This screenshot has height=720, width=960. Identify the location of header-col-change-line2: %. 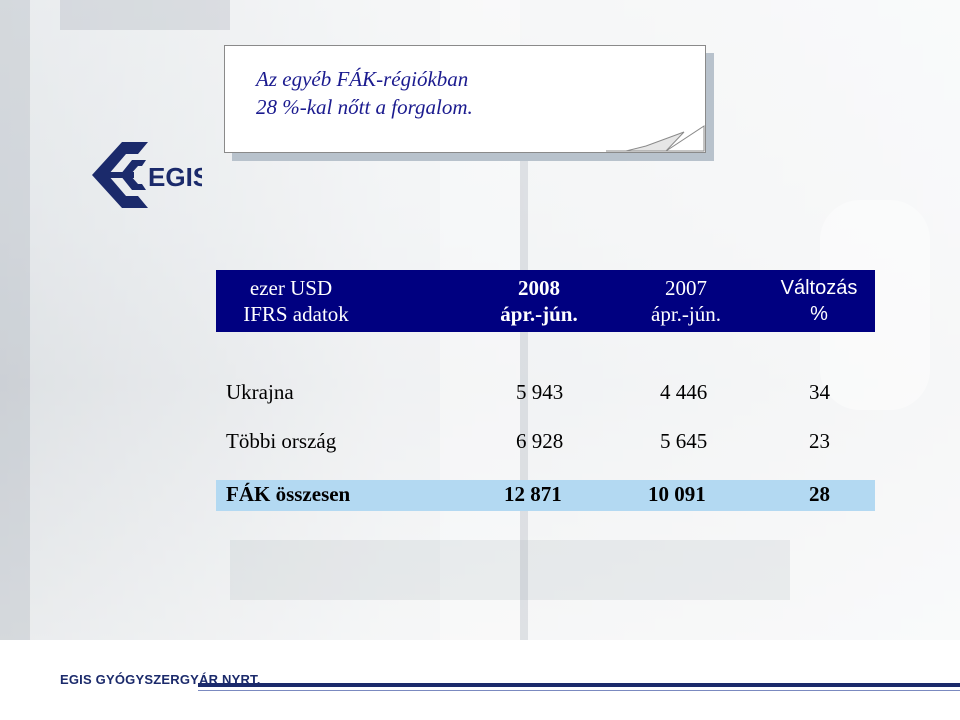
(819, 314).